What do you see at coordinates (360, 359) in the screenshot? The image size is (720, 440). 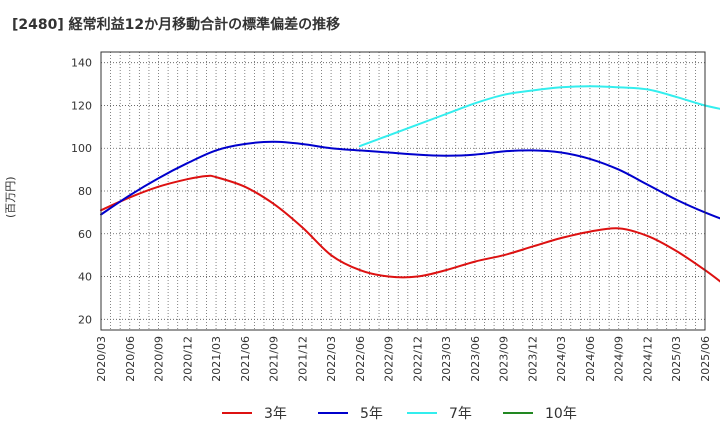 I see `x-tick-label: 2022/06` at bounding box center [360, 359].